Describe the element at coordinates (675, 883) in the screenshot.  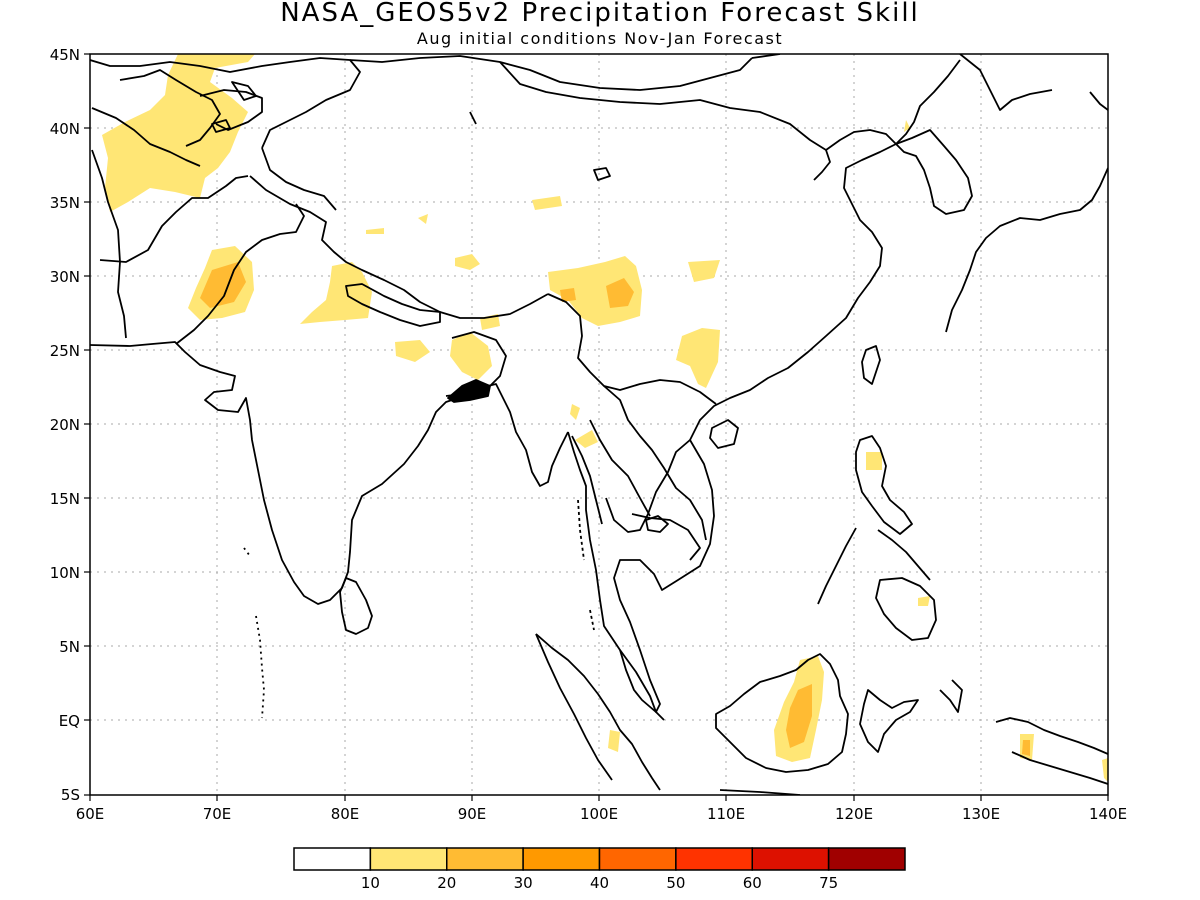
I see `colorbar-label: 50` at that location.